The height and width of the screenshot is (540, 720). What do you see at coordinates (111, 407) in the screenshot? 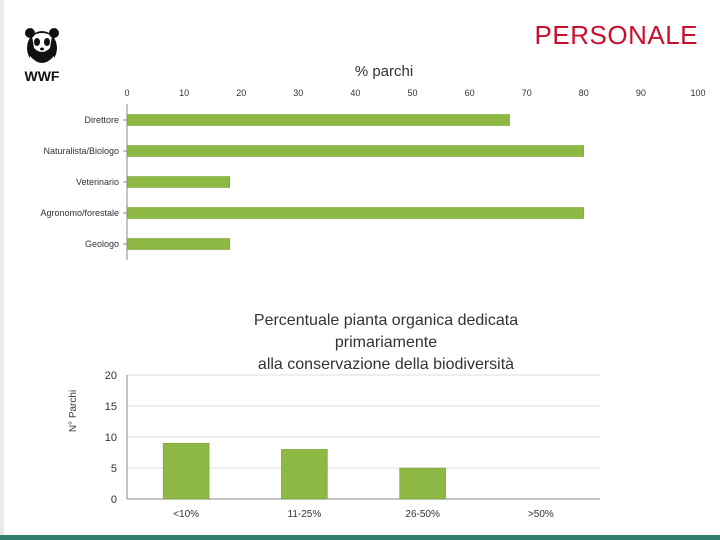
I see `y-tick-label: 15` at bounding box center [111, 407].